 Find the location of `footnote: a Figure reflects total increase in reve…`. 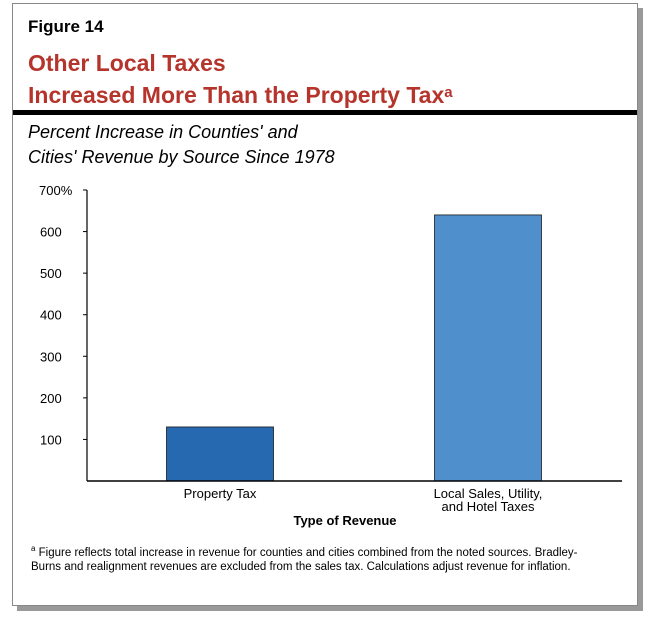

footnote: a Figure reflects total increase in reve… is located at coordinates (316, 558).